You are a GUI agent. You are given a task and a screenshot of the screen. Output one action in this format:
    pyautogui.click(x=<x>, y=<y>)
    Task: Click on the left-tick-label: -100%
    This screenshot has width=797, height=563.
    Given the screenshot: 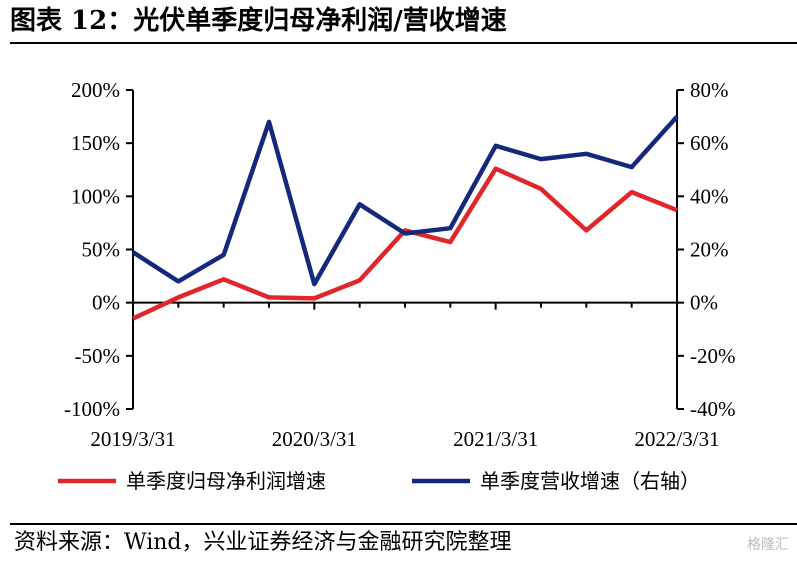 What is the action you would take?
    pyautogui.click(x=92, y=409)
    